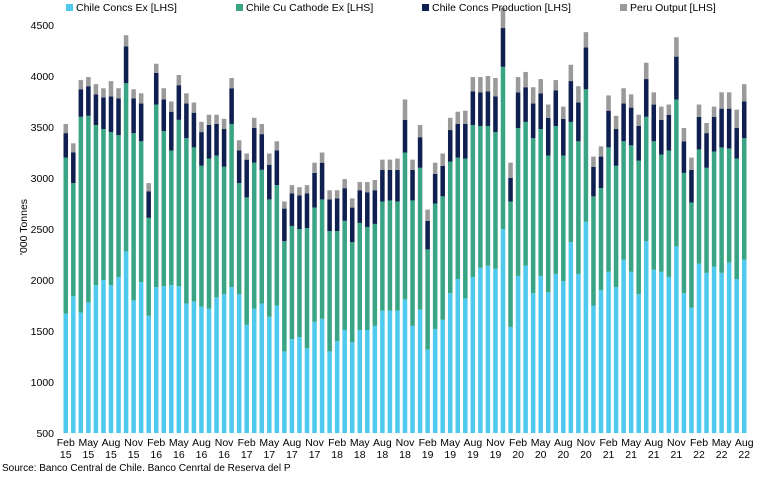 The image size is (770, 477). I want to click on y-axis-label: '000 Tonnes, so click(24, 227).